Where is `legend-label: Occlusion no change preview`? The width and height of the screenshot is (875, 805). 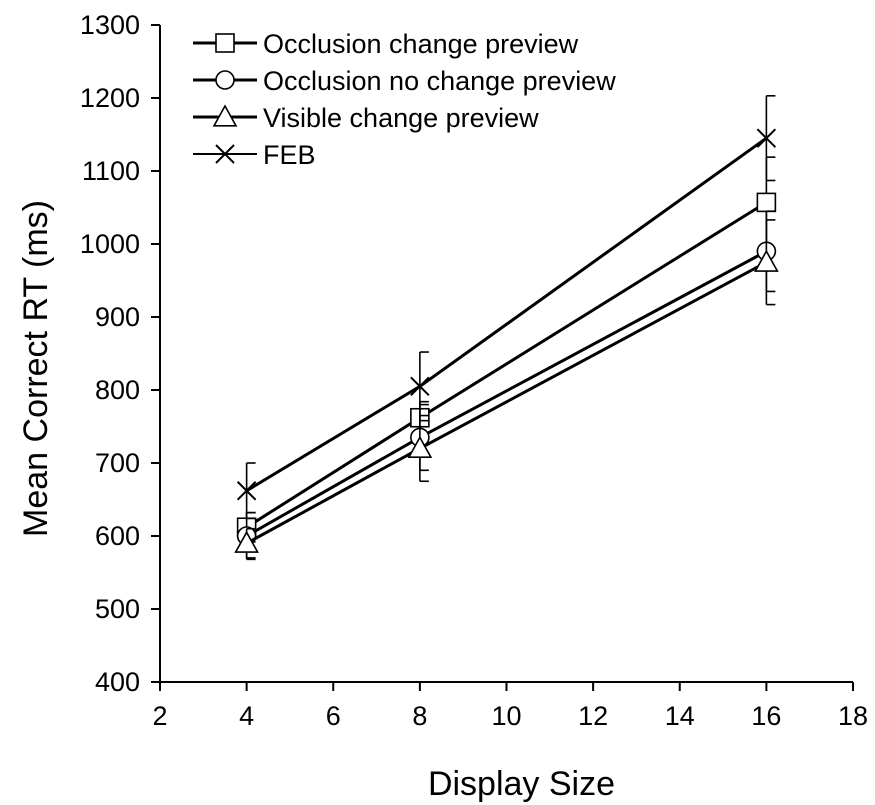
legend-label: Occlusion no change preview is located at coordinates (439, 81).